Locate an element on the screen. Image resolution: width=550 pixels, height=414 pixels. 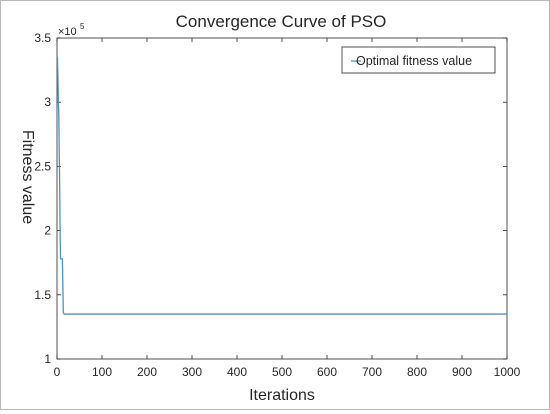
x-tick-label: 600 is located at coordinates (327, 372).